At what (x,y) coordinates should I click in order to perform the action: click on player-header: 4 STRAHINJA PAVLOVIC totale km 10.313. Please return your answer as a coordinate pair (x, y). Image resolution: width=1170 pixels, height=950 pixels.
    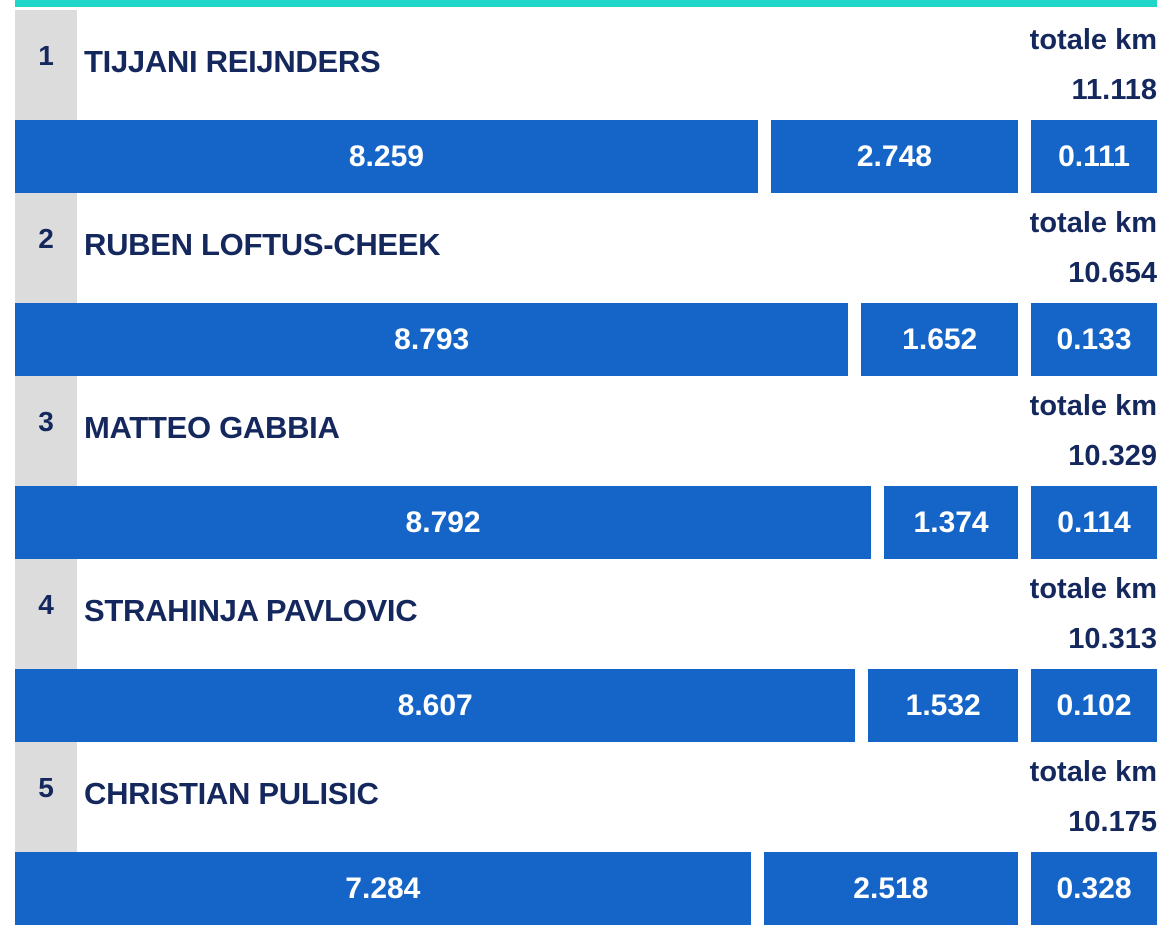
    Looking at the image, I should click on (586, 614).